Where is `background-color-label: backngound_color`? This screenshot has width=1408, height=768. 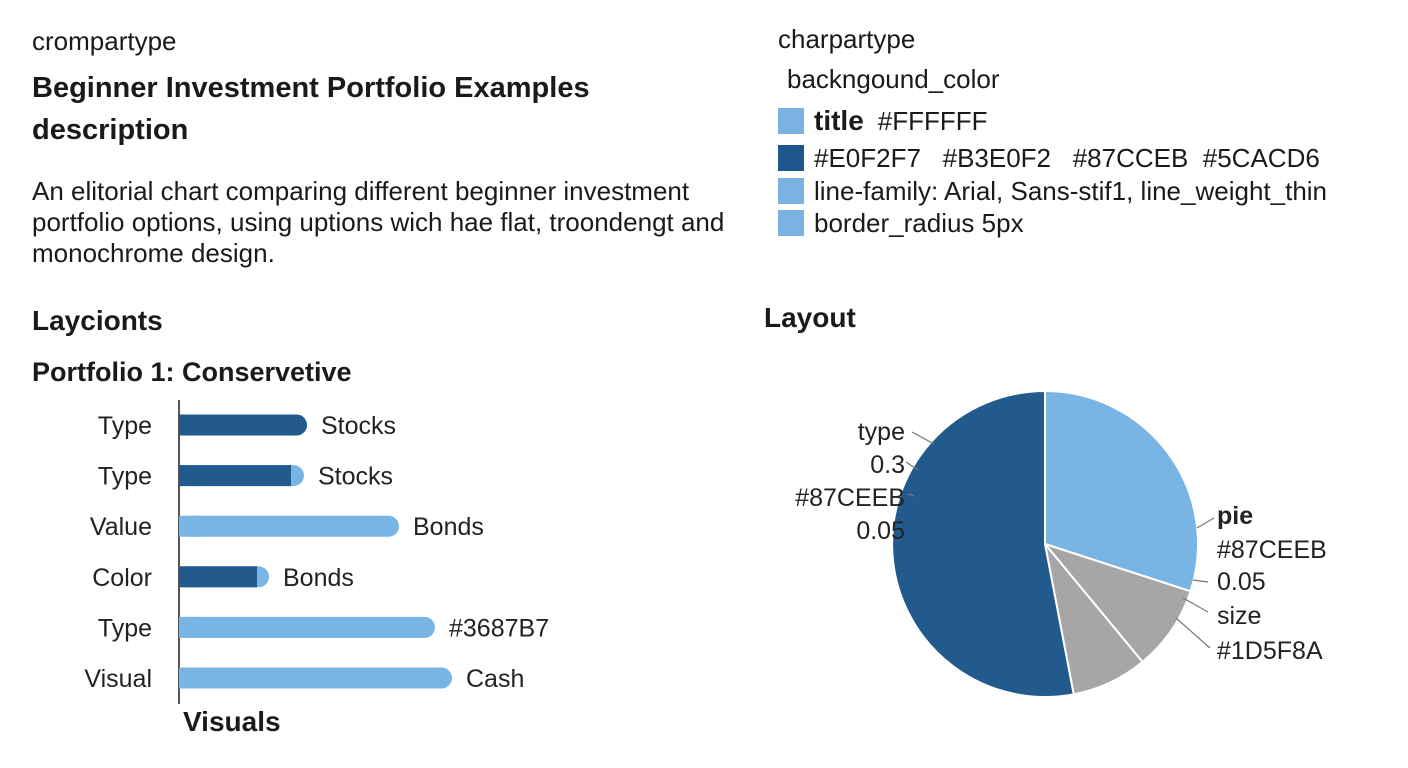 background-color-label: backngound_color is located at coordinates (893, 79).